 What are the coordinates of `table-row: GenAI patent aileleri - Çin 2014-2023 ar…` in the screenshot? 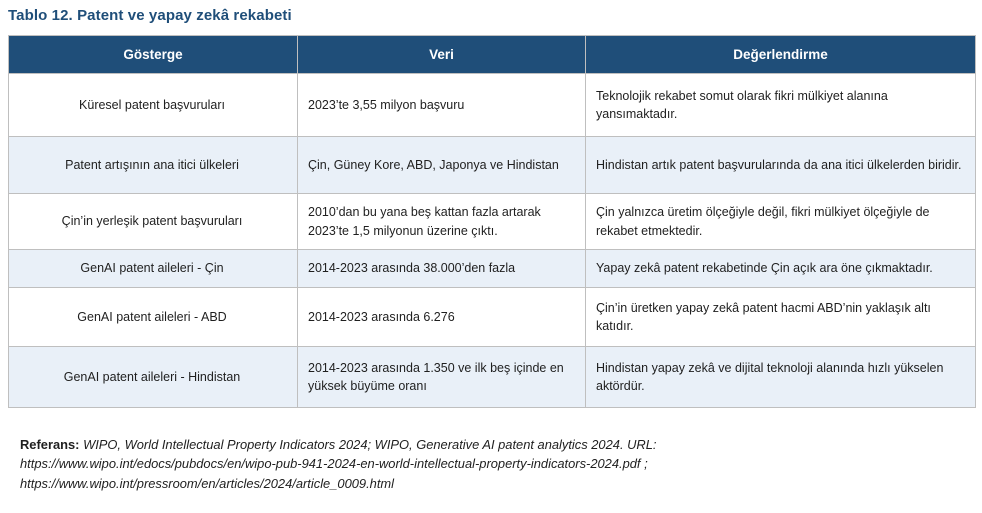 It's located at (492, 268).